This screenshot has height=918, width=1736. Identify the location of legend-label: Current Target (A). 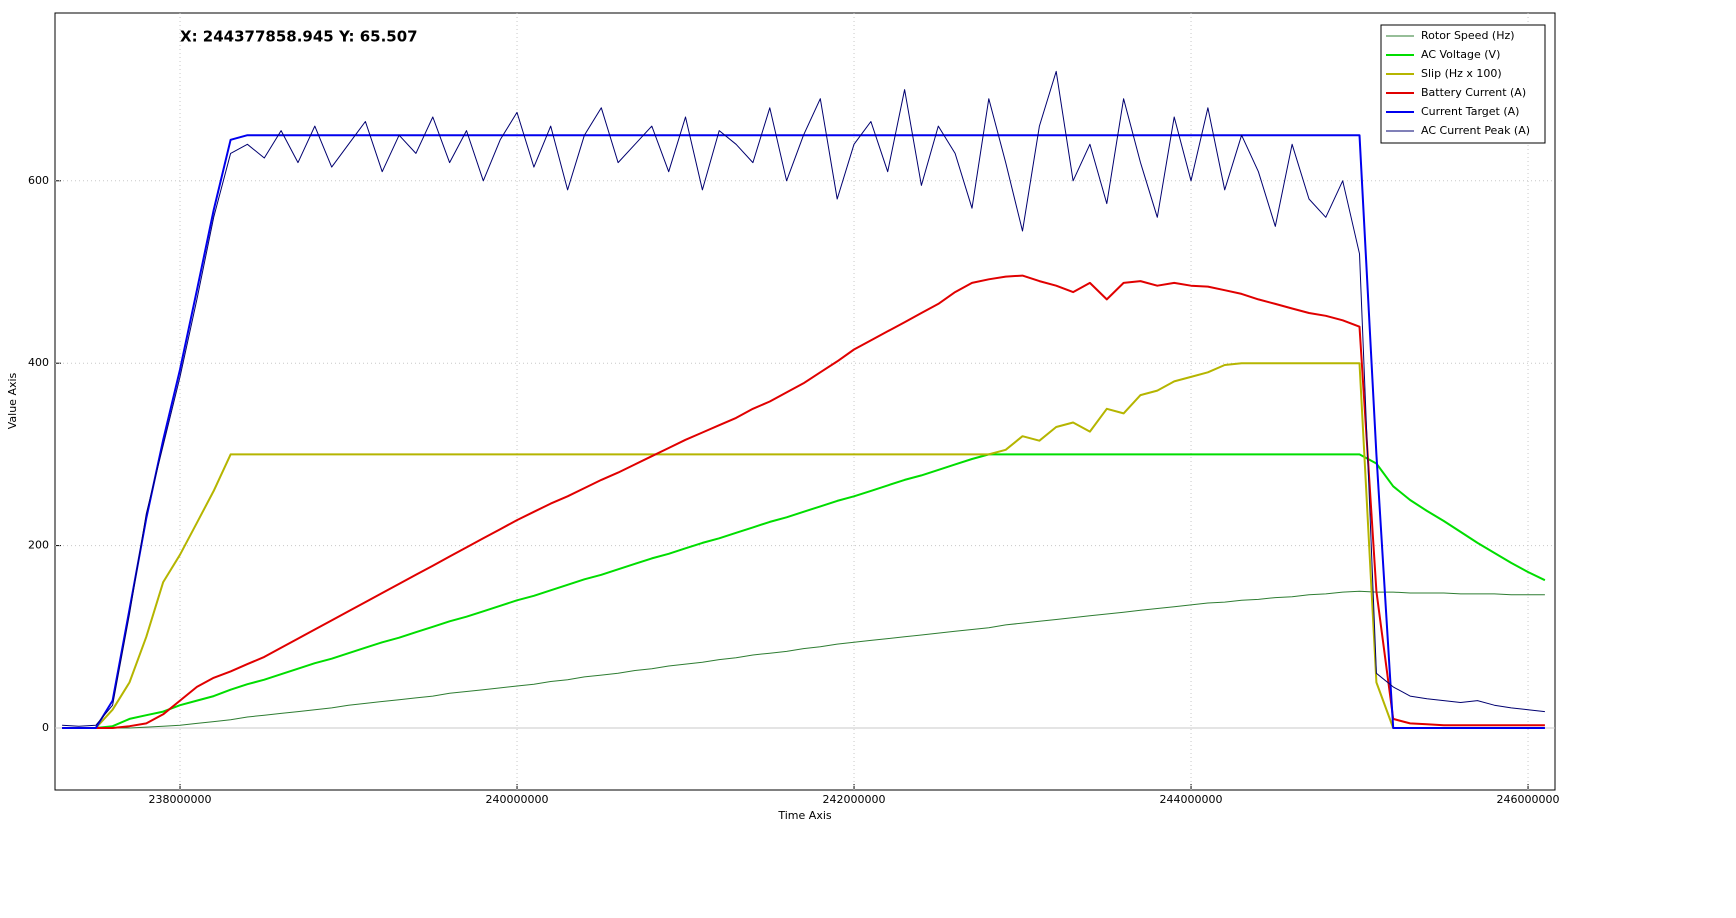
(1470, 111).